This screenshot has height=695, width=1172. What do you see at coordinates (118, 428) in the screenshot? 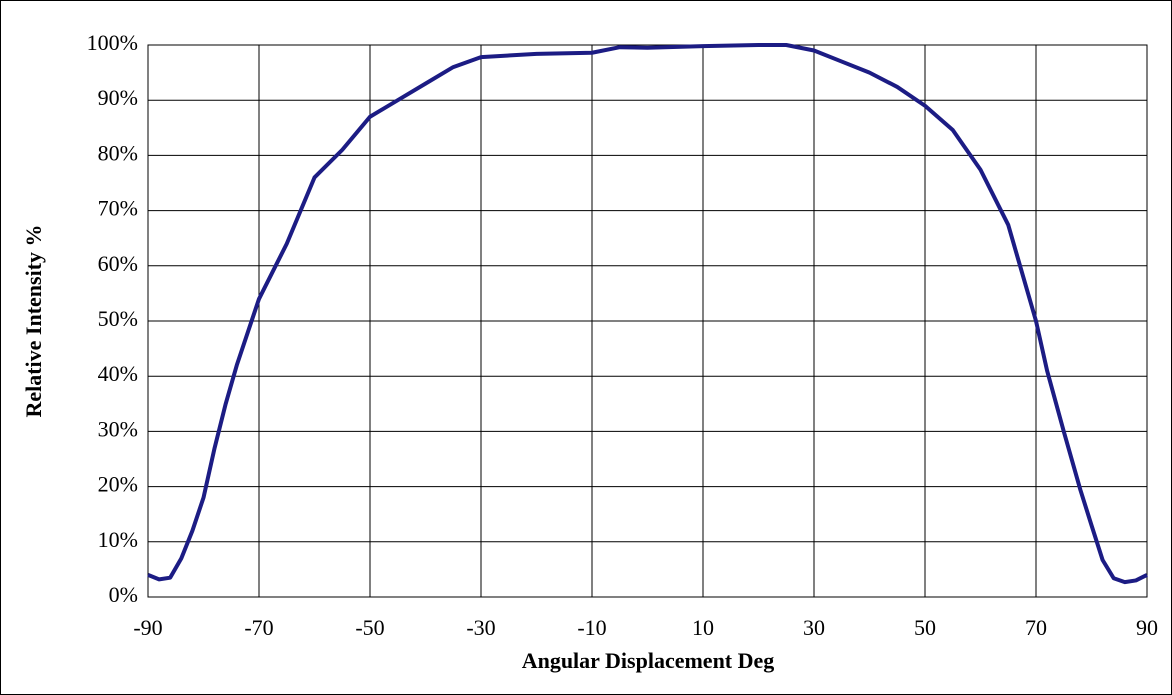
I see `y-tick-label: 30%` at bounding box center [118, 428].